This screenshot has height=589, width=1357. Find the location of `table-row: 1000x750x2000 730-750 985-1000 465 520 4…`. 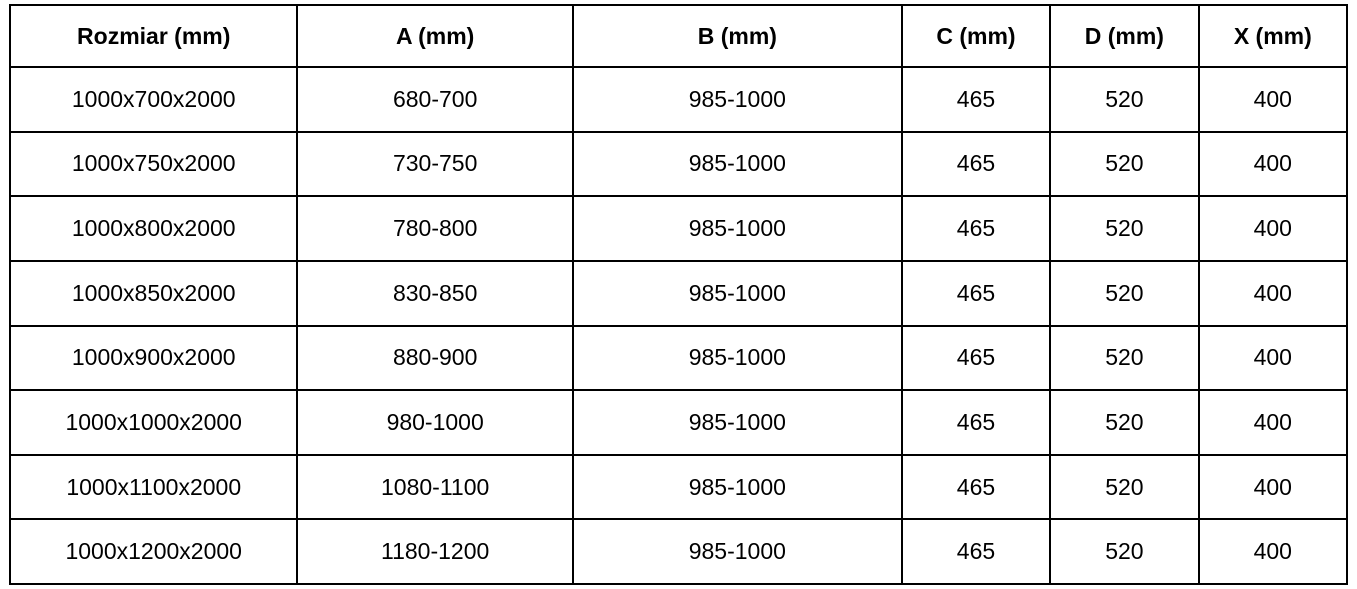

table-row: 1000x750x2000 730-750 985-1000 465 520 4… is located at coordinates (678, 164).